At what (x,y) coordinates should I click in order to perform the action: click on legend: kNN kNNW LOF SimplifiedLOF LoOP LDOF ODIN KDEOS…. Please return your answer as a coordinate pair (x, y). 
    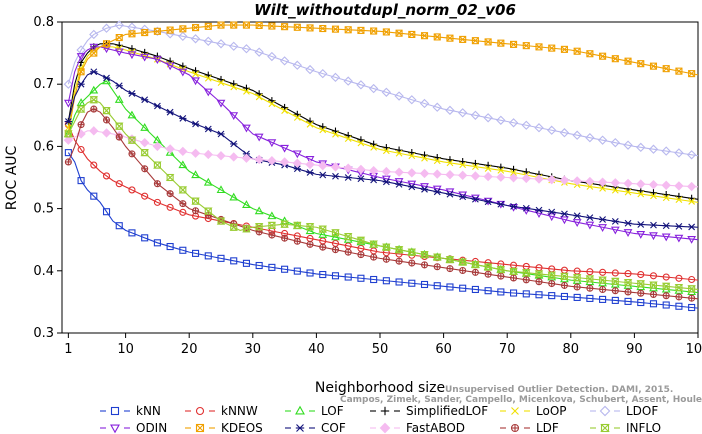
    Looking at the image, I should click on (380, 419).